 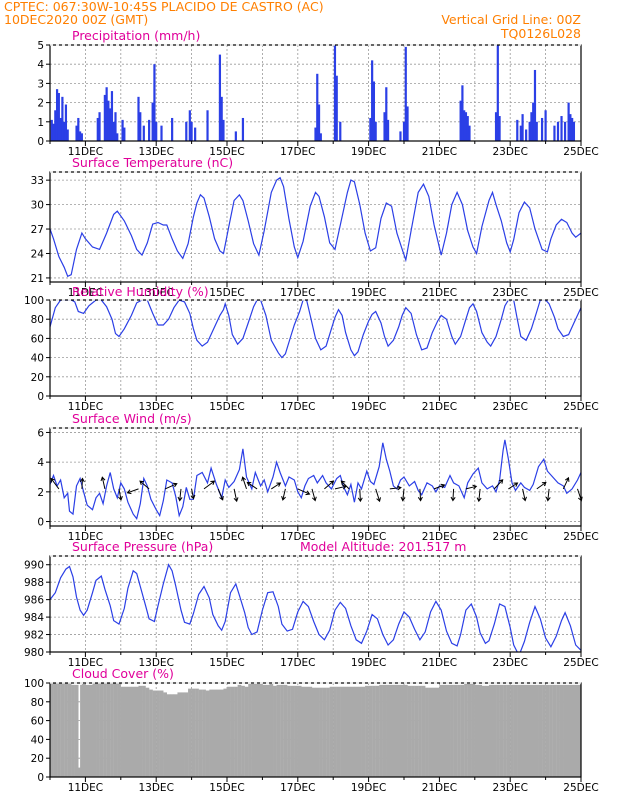 What do you see at coordinates (511, 19) in the screenshot?
I see `grid-note-header: Vertical Grid Line: 00Z` at bounding box center [511, 19].